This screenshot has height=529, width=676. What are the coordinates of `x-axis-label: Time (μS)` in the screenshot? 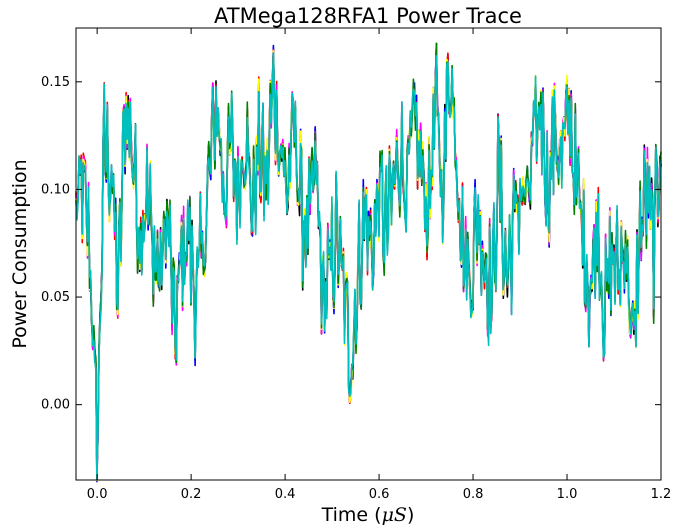 It's located at (368, 515).